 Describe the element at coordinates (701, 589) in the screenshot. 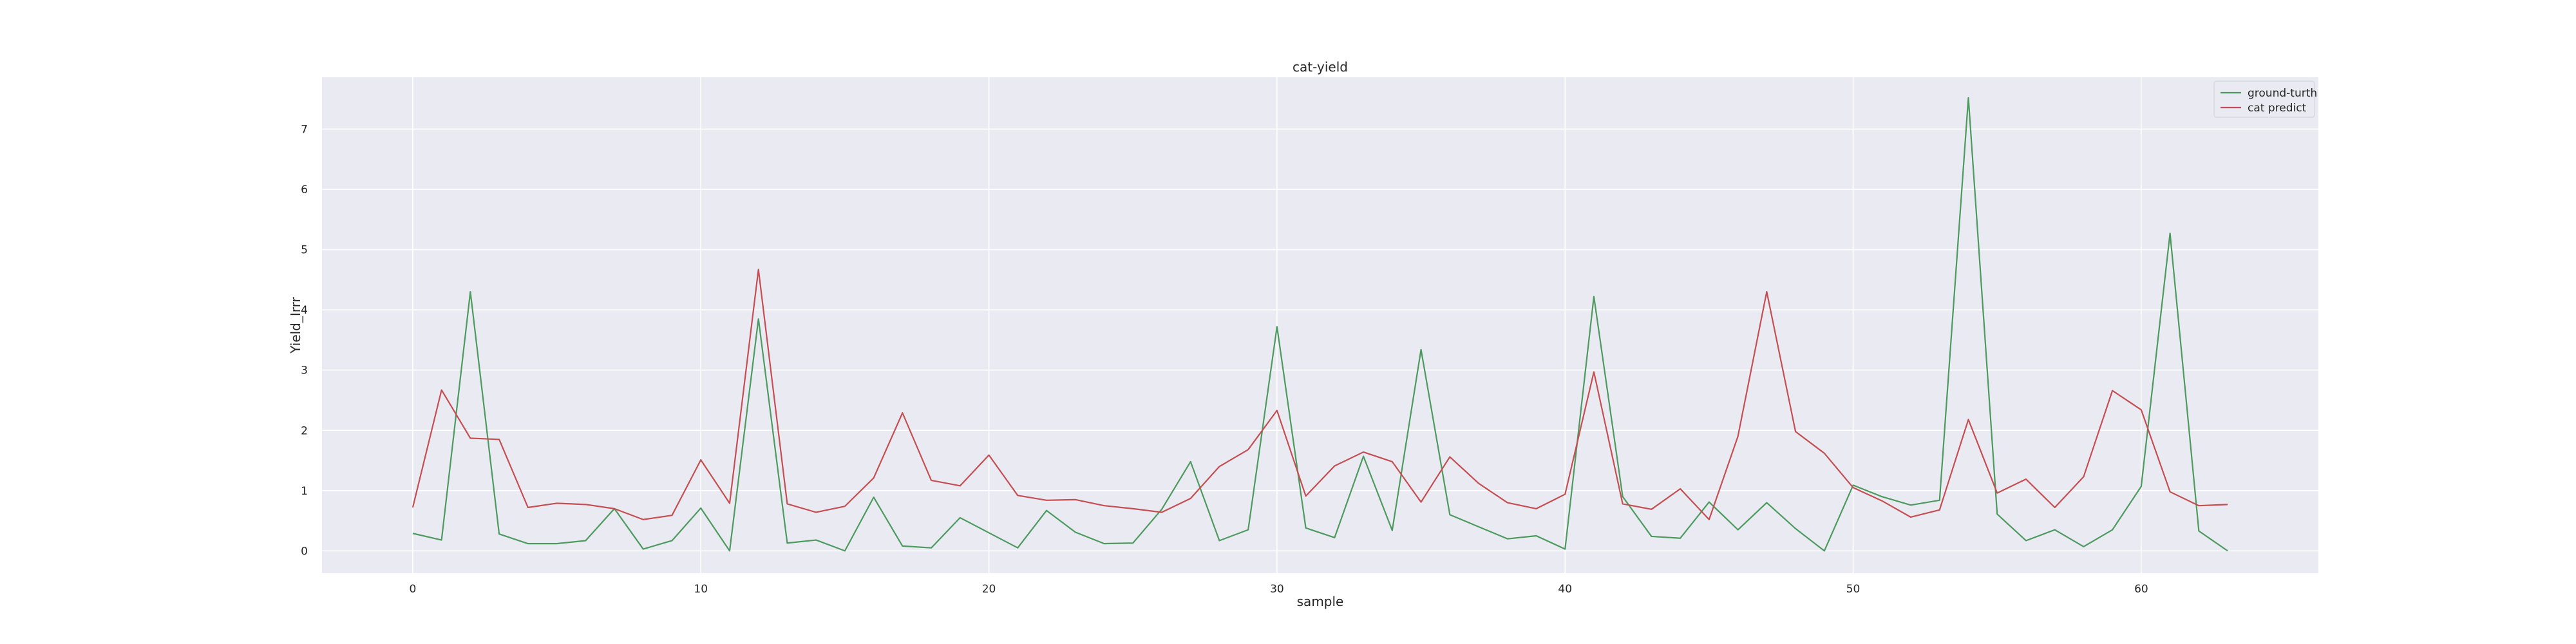

I see `x-tick-label: 10` at that location.